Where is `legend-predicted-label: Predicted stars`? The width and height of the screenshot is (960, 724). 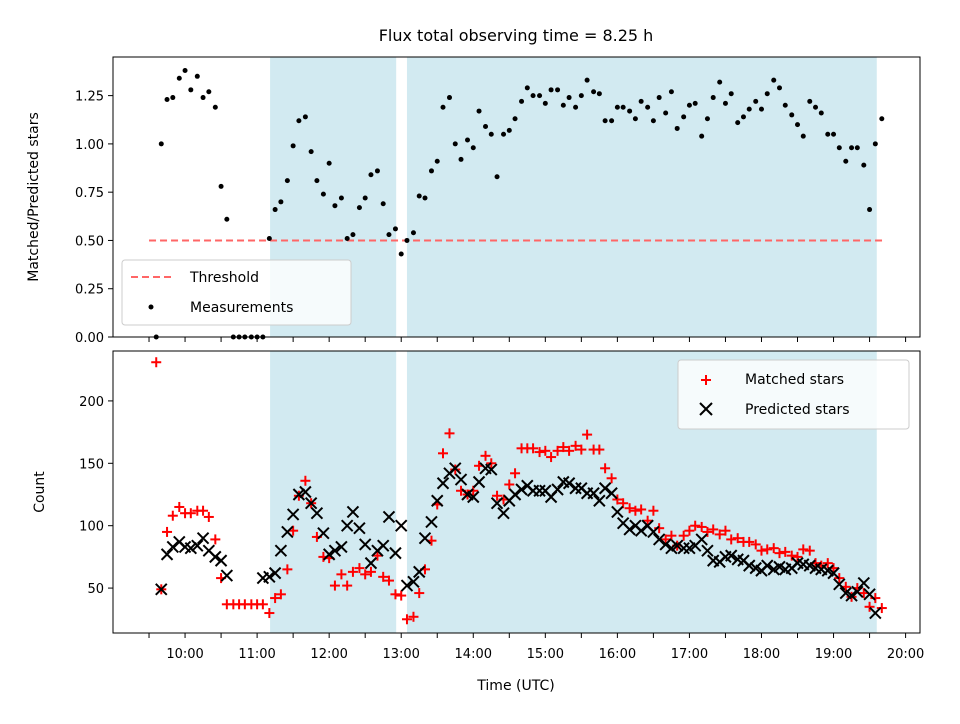
legend-predicted-label: Predicted stars is located at coordinates (797, 410).